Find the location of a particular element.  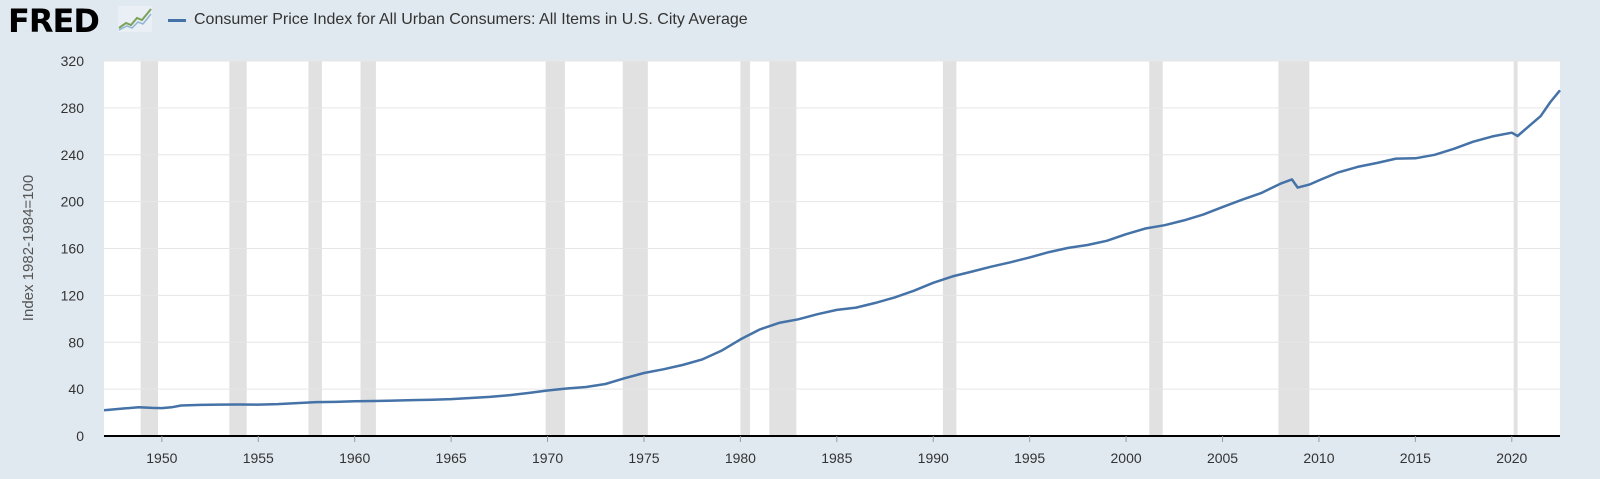

x-tick-label-1960: 1960 is located at coordinates (354, 458).